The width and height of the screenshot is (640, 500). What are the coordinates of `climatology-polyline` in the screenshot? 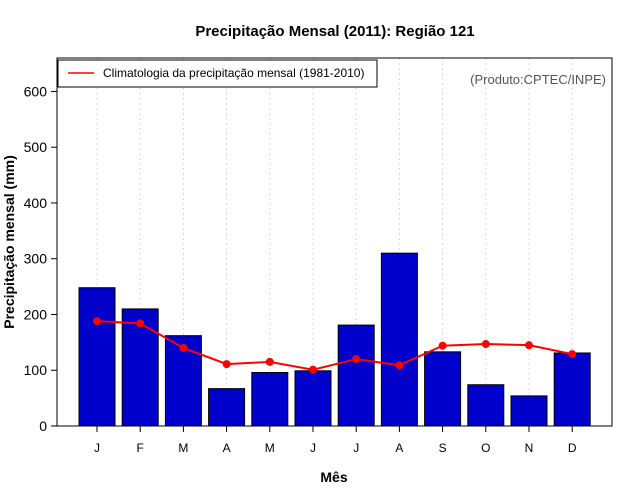 It's located at (334, 345).